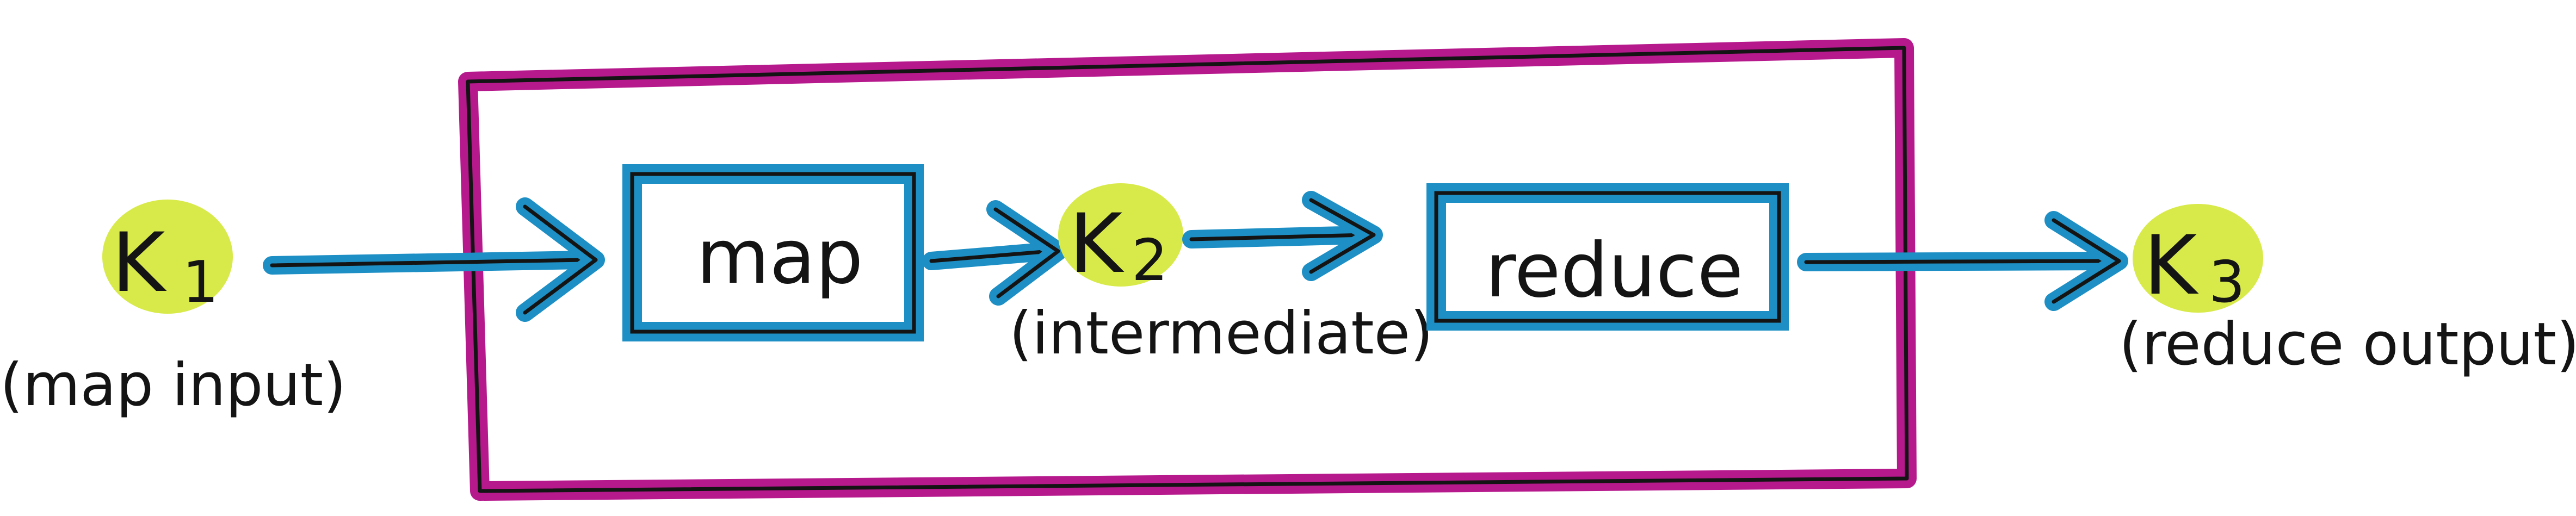 The height and width of the screenshot is (516, 2576). I want to click on intermediate-key-subscript: 2, so click(1150, 260).